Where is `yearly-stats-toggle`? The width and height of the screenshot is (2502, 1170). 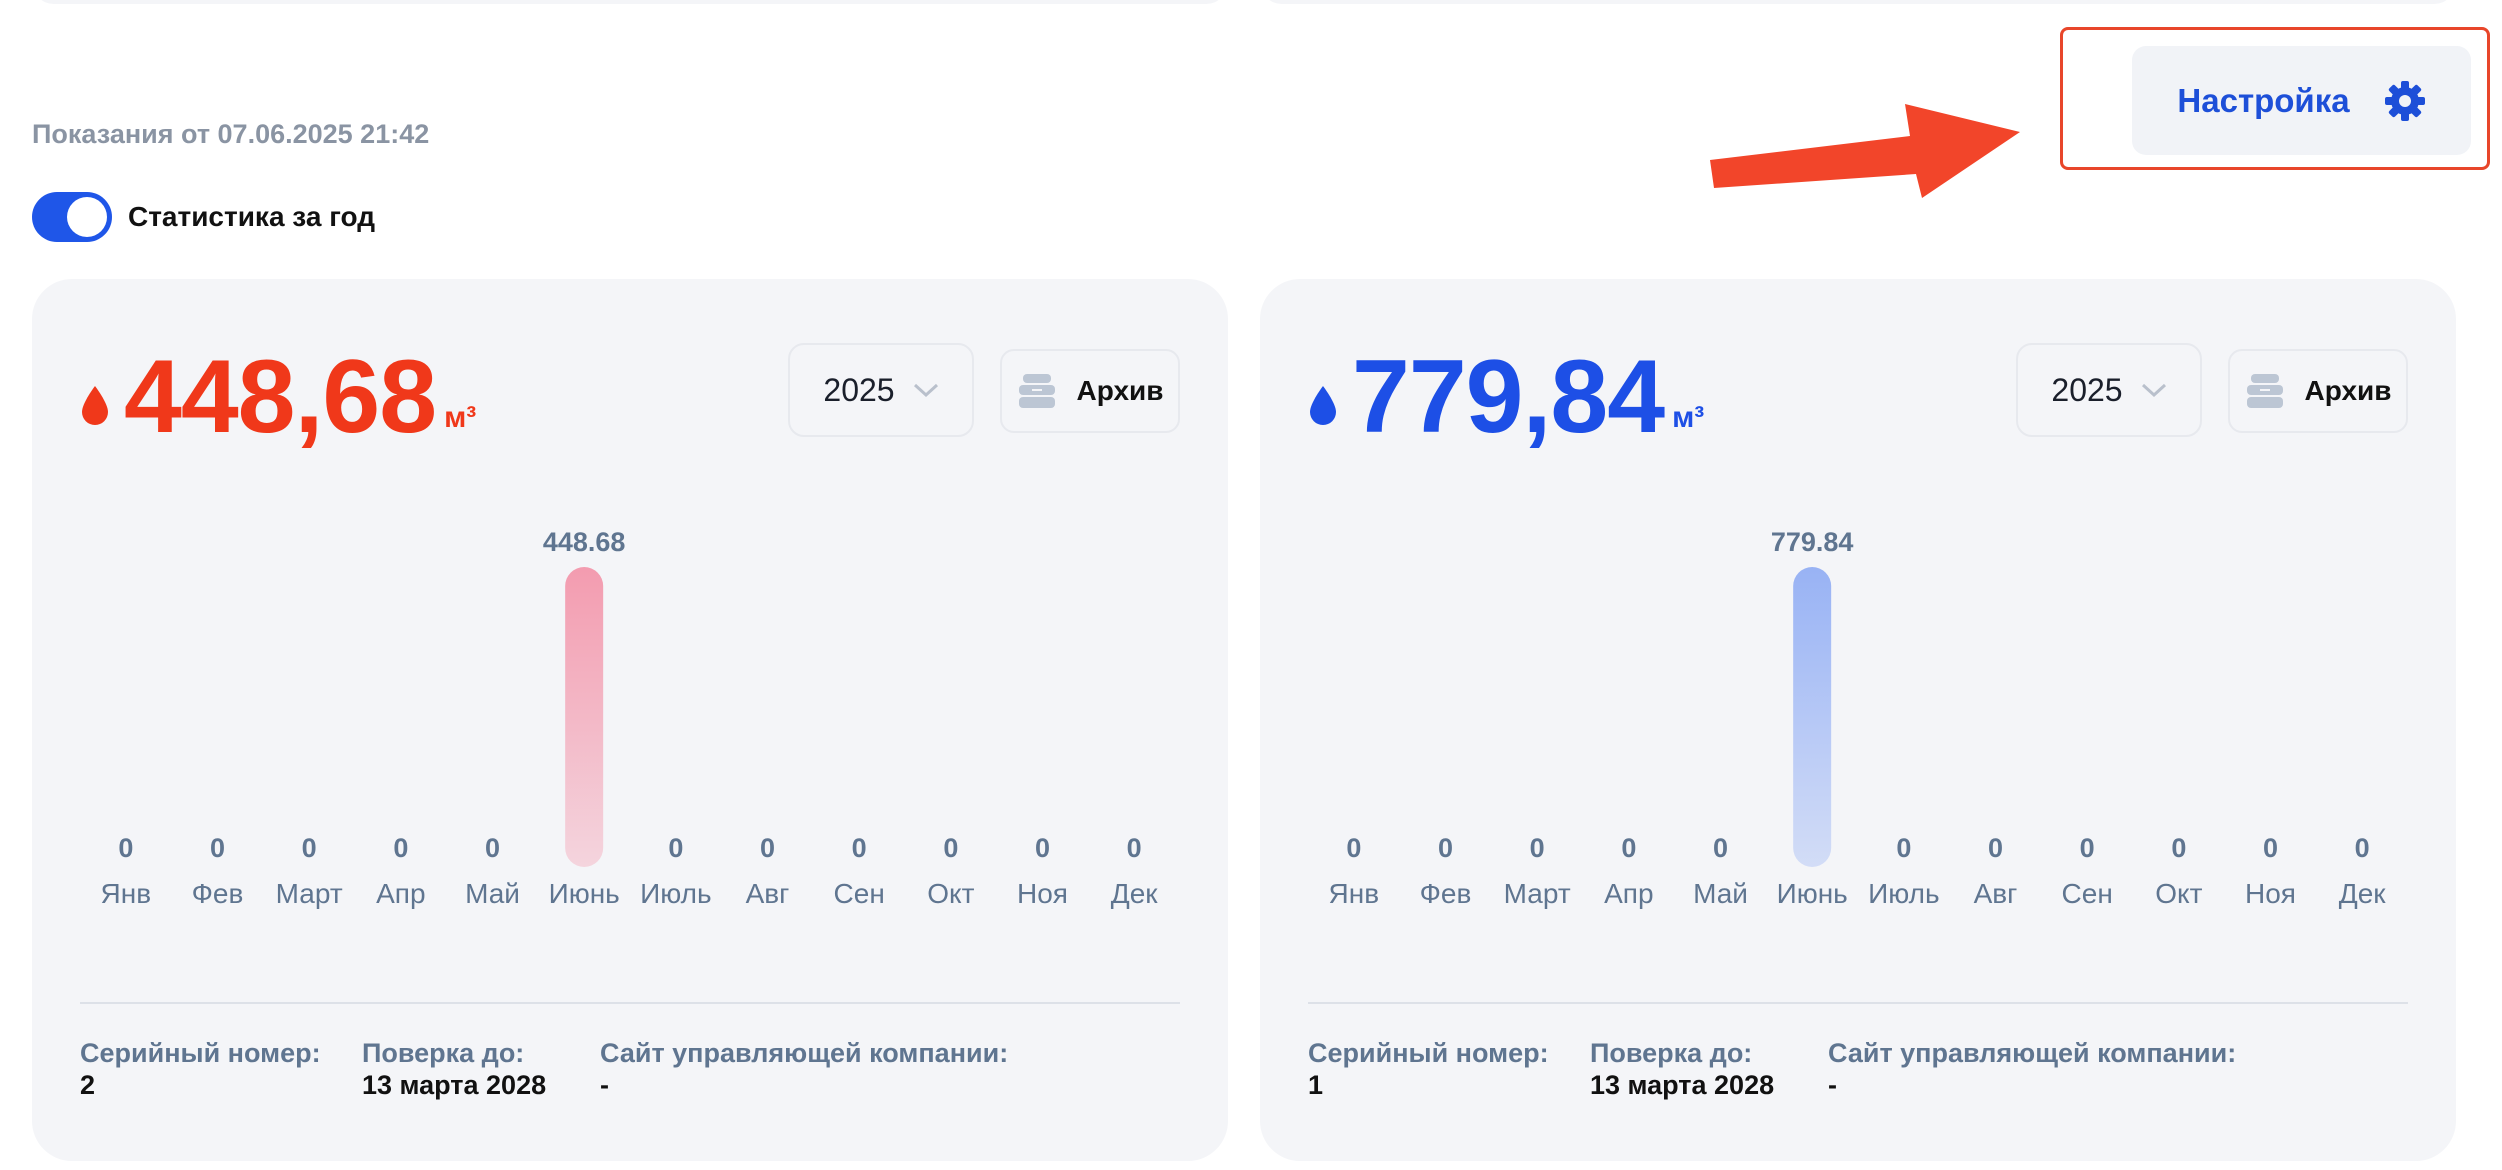
yearly-stats-toggle is located at coordinates (72, 217).